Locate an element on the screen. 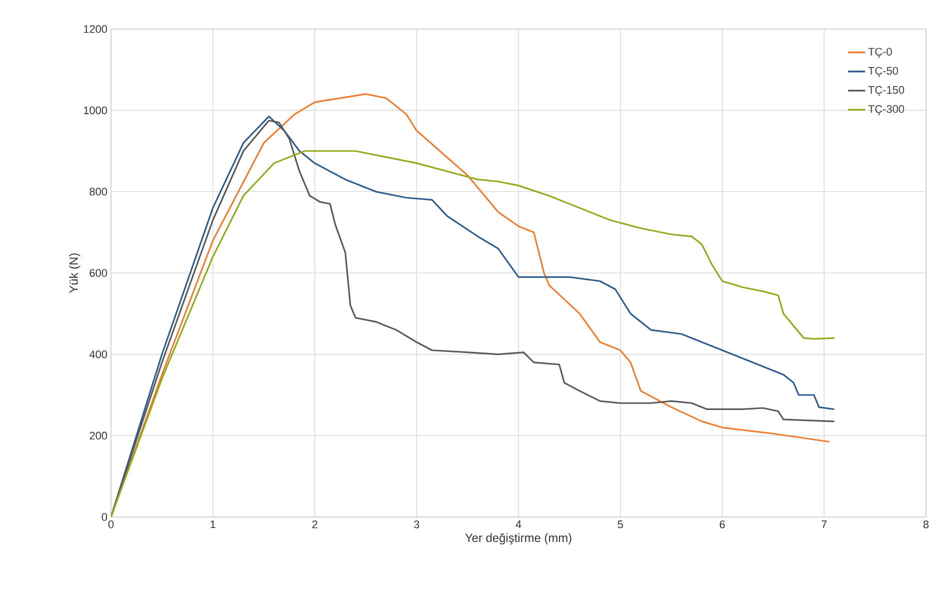  x-axis-title: Yer değiştirme (mm) is located at coordinates (518, 538).